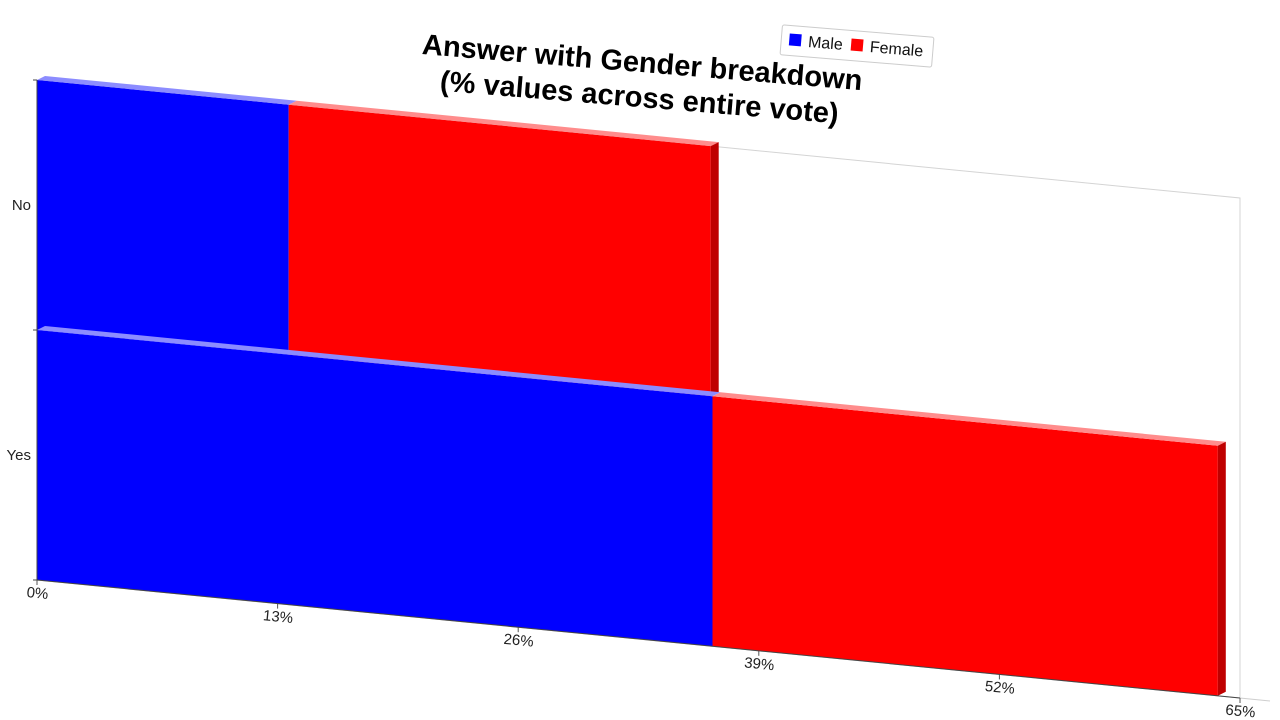 The height and width of the screenshot is (720, 1280). I want to click on legend-label-male: Male, so click(825, 44).